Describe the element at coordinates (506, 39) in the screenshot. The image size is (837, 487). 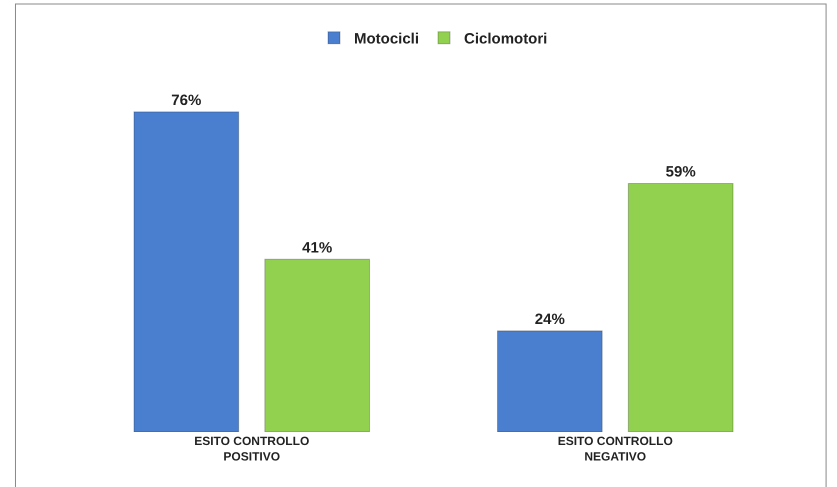
I see `legend-label: Ciclomotori` at that location.